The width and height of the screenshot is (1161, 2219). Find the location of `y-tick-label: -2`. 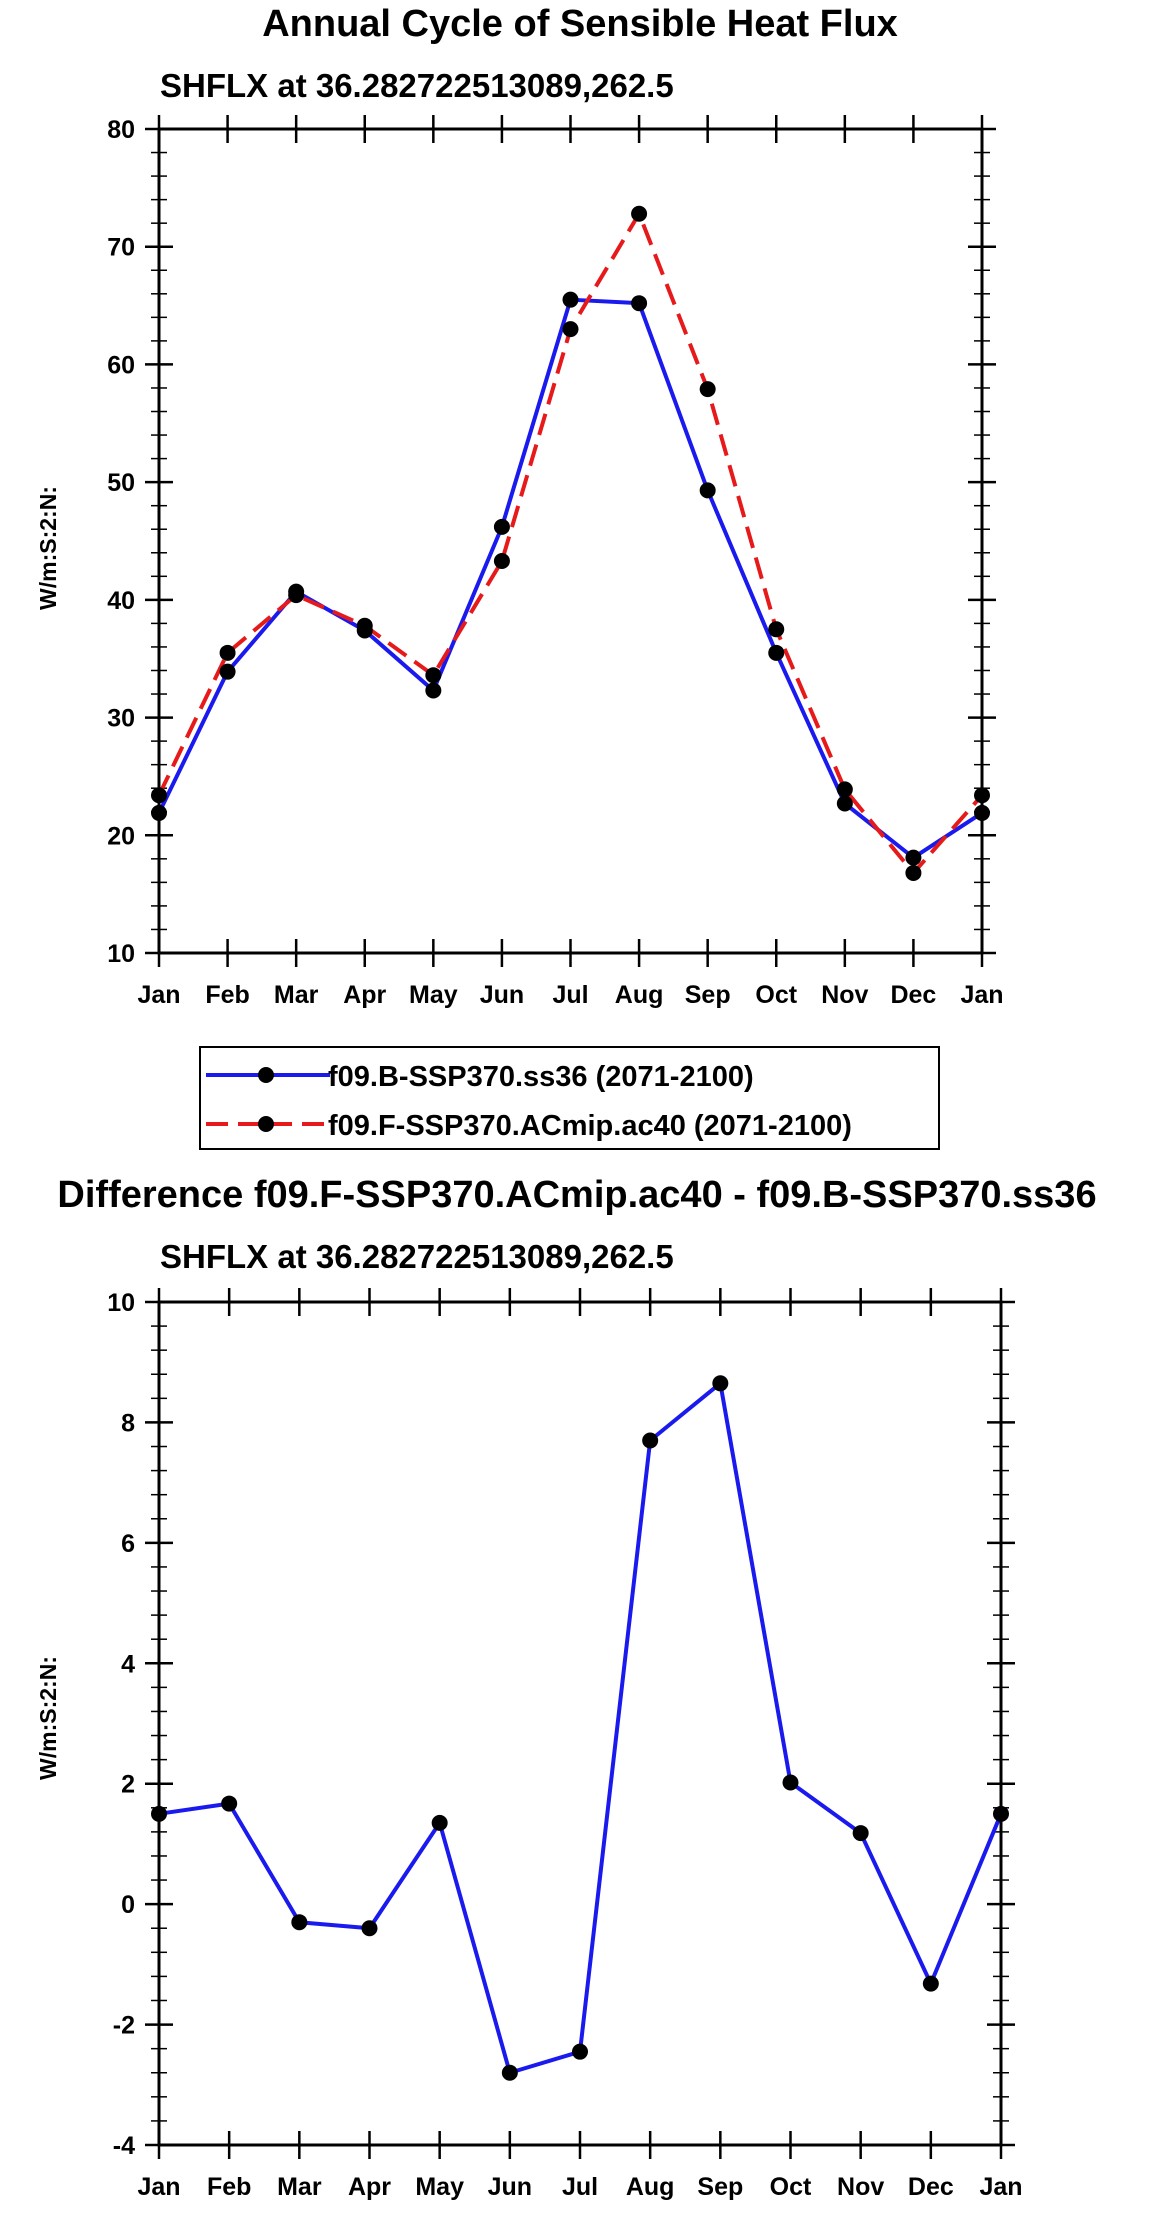

y-tick-label: -2 is located at coordinates (124, 2026).